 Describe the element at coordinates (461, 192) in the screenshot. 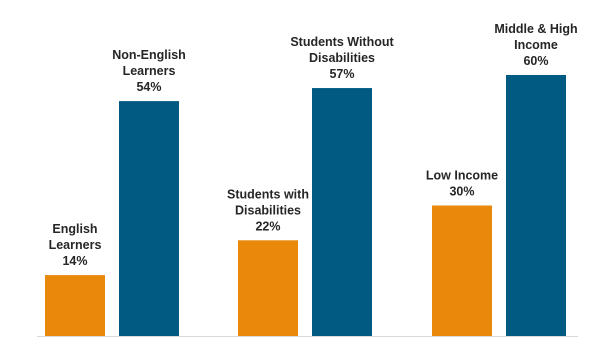

I see `bar-4-value-label: 30%` at that location.